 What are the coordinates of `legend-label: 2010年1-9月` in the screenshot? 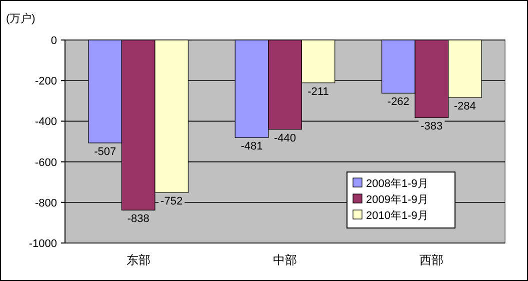 It's located at (397, 216).